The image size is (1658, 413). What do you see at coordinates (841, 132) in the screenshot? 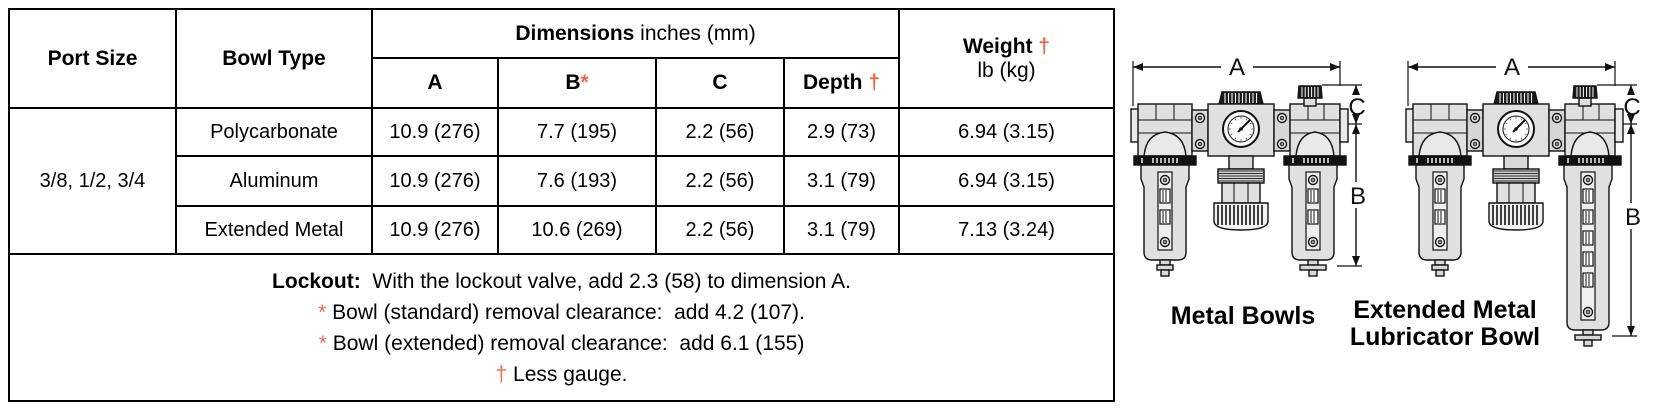
I see `table-cell: 2.9 (73)` at bounding box center [841, 132].